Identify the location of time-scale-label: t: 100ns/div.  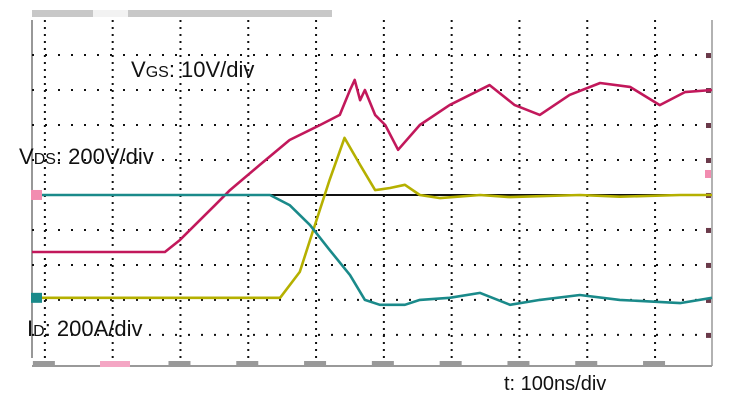
(555, 384).